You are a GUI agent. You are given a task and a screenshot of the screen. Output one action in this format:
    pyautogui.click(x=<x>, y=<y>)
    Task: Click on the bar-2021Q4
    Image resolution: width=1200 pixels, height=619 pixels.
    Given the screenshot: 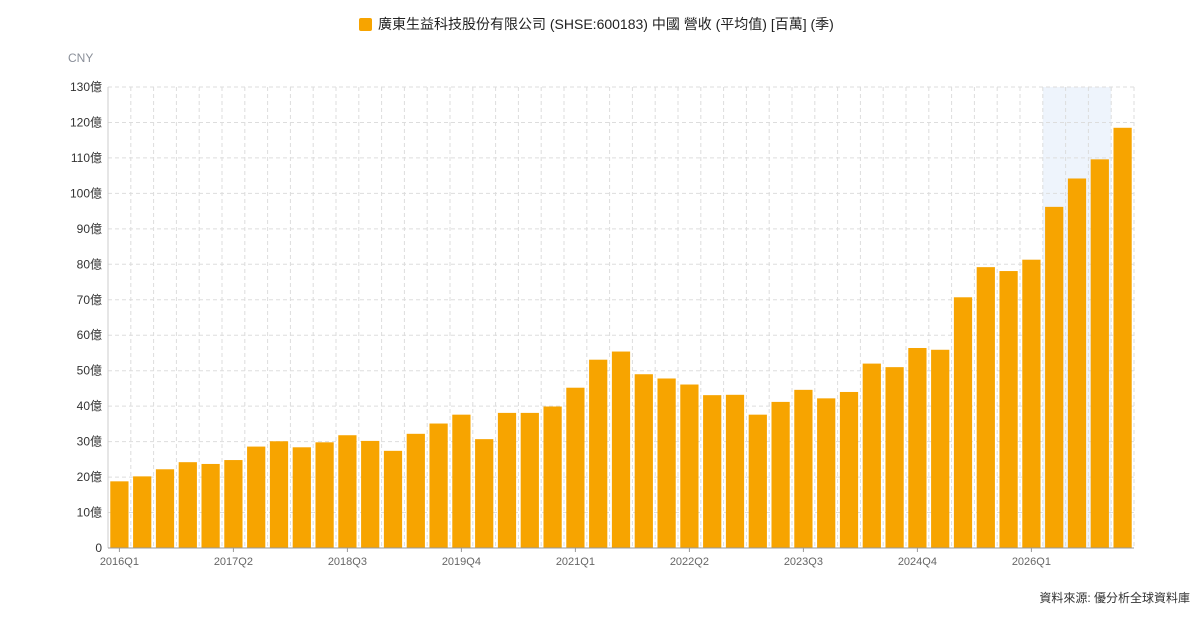 What is the action you would take?
    pyautogui.click(x=643, y=461)
    